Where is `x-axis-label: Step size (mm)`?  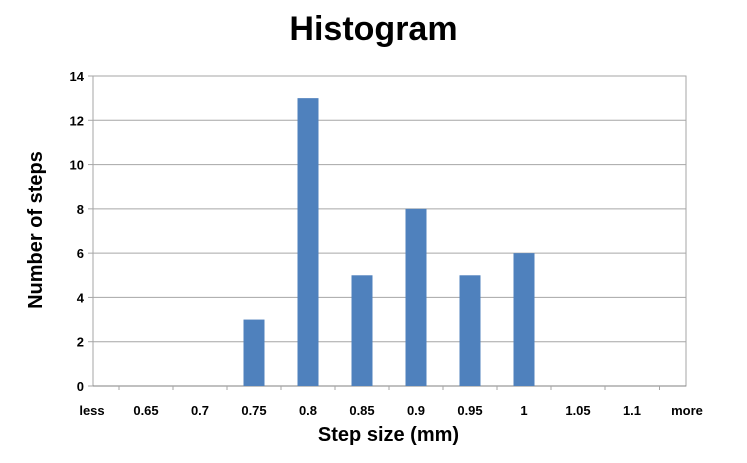
x-axis-label: Step size (mm) is located at coordinates (388, 435).